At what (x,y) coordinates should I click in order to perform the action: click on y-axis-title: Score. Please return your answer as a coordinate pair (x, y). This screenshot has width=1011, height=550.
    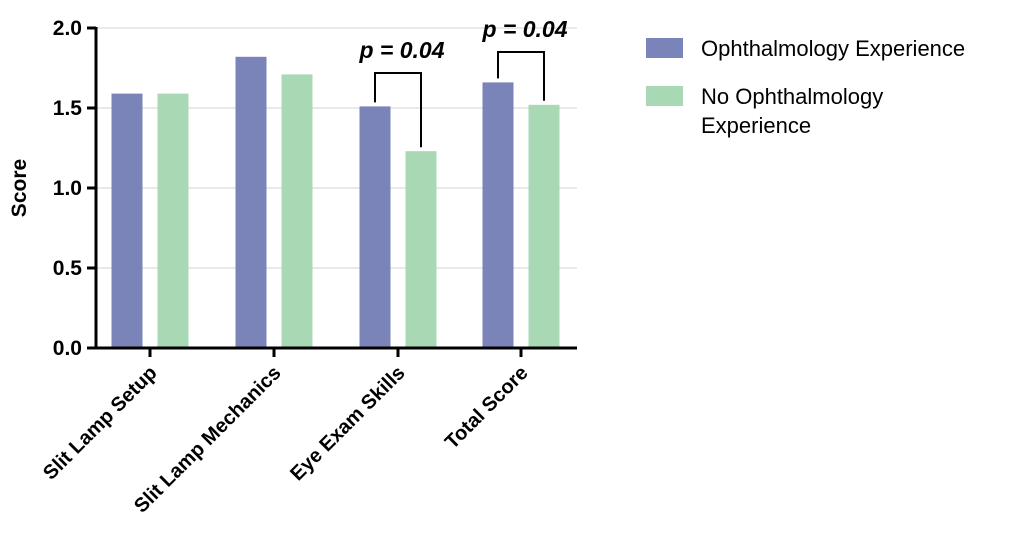
    Looking at the image, I should click on (19, 188).